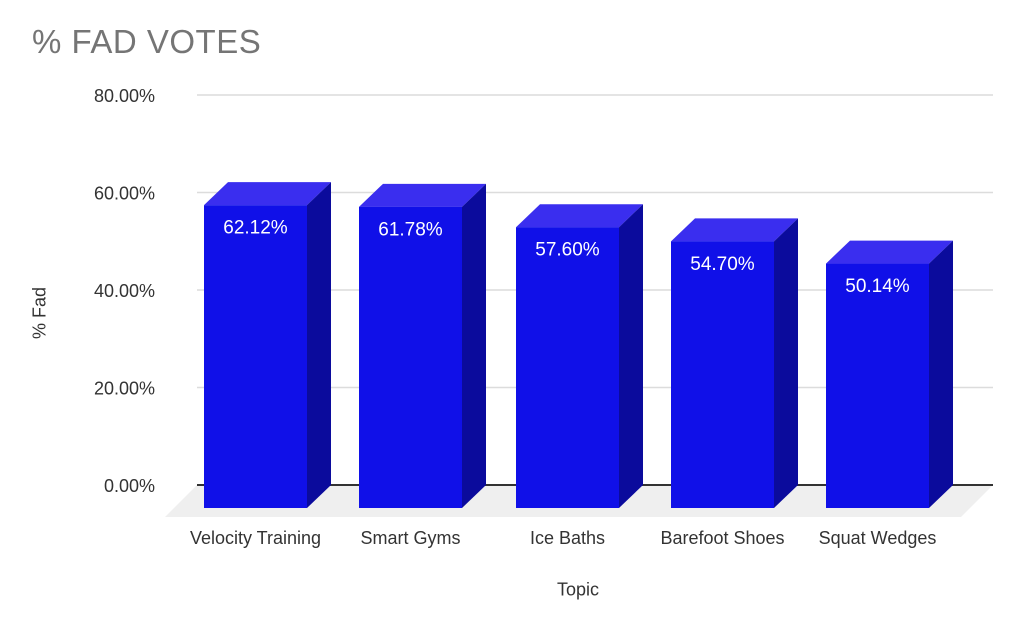 The width and height of the screenshot is (1024, 633). Describe the element at coordinates (255, 538) in the screenshot. I see `x-tick-label: Velocity Training` at that location.